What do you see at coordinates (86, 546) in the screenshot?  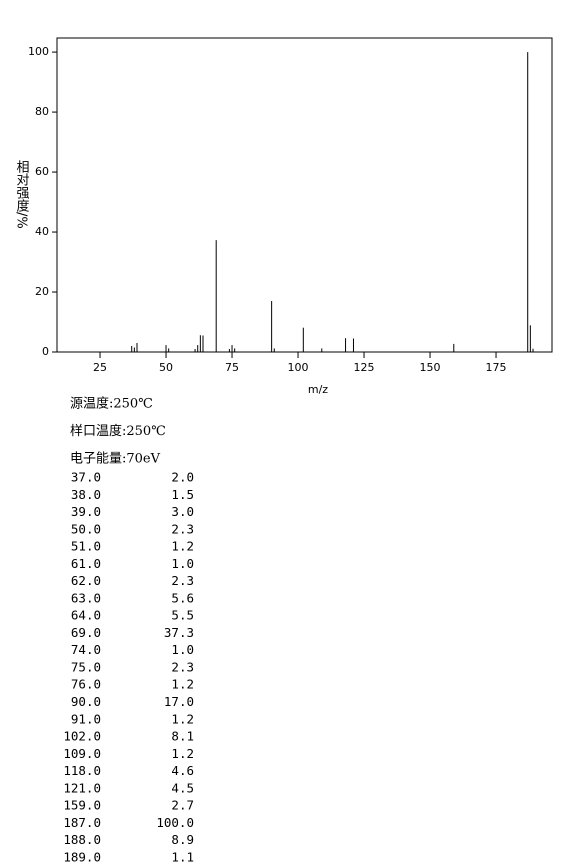 I see `table-cell: 51.0` at bounding box center [86, 546].